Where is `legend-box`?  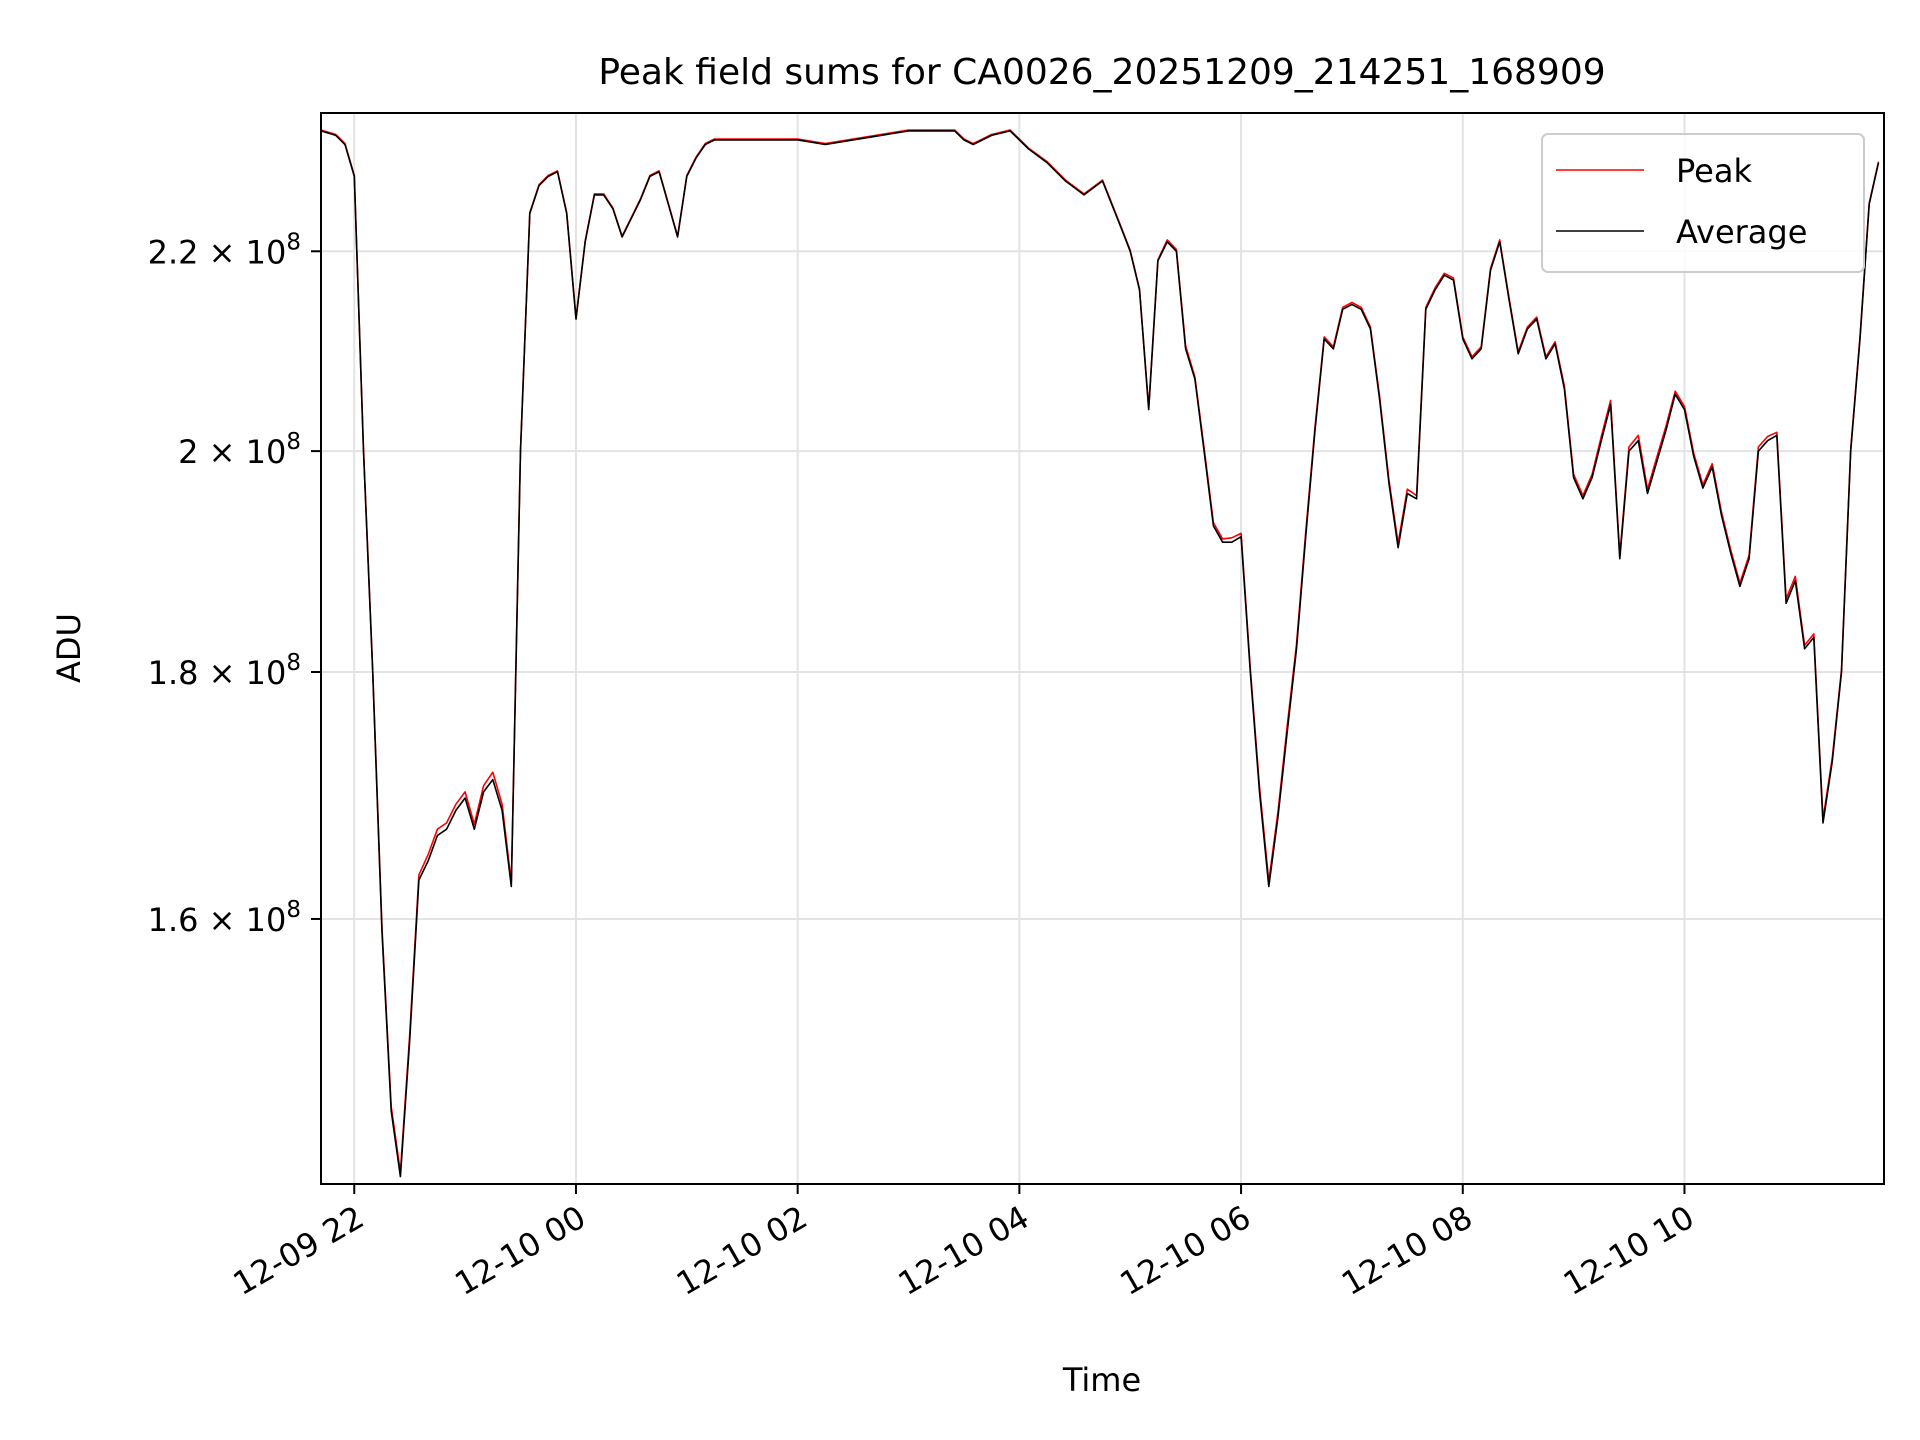
legend-box is located at coordinates (1703, 203).